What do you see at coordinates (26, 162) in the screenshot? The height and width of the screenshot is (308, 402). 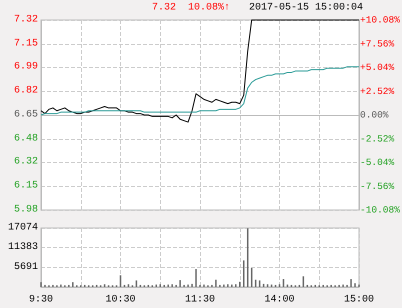 I see `y-tick-label: 6.32` at bounding box center [26, 162].